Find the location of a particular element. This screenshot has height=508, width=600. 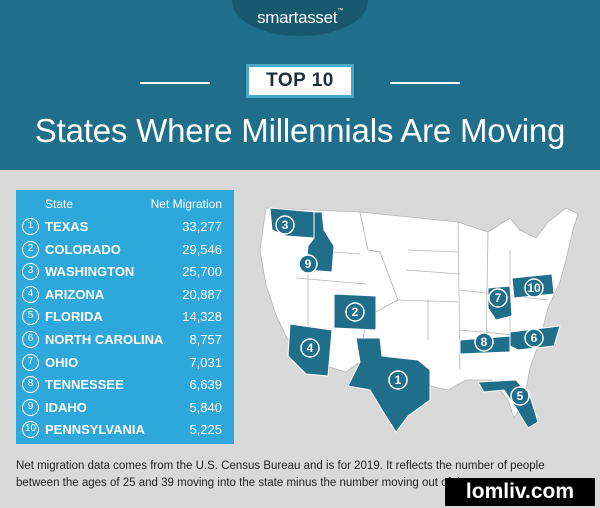

top-10-badge: TOP 10 is located at coordinates (300, 81).